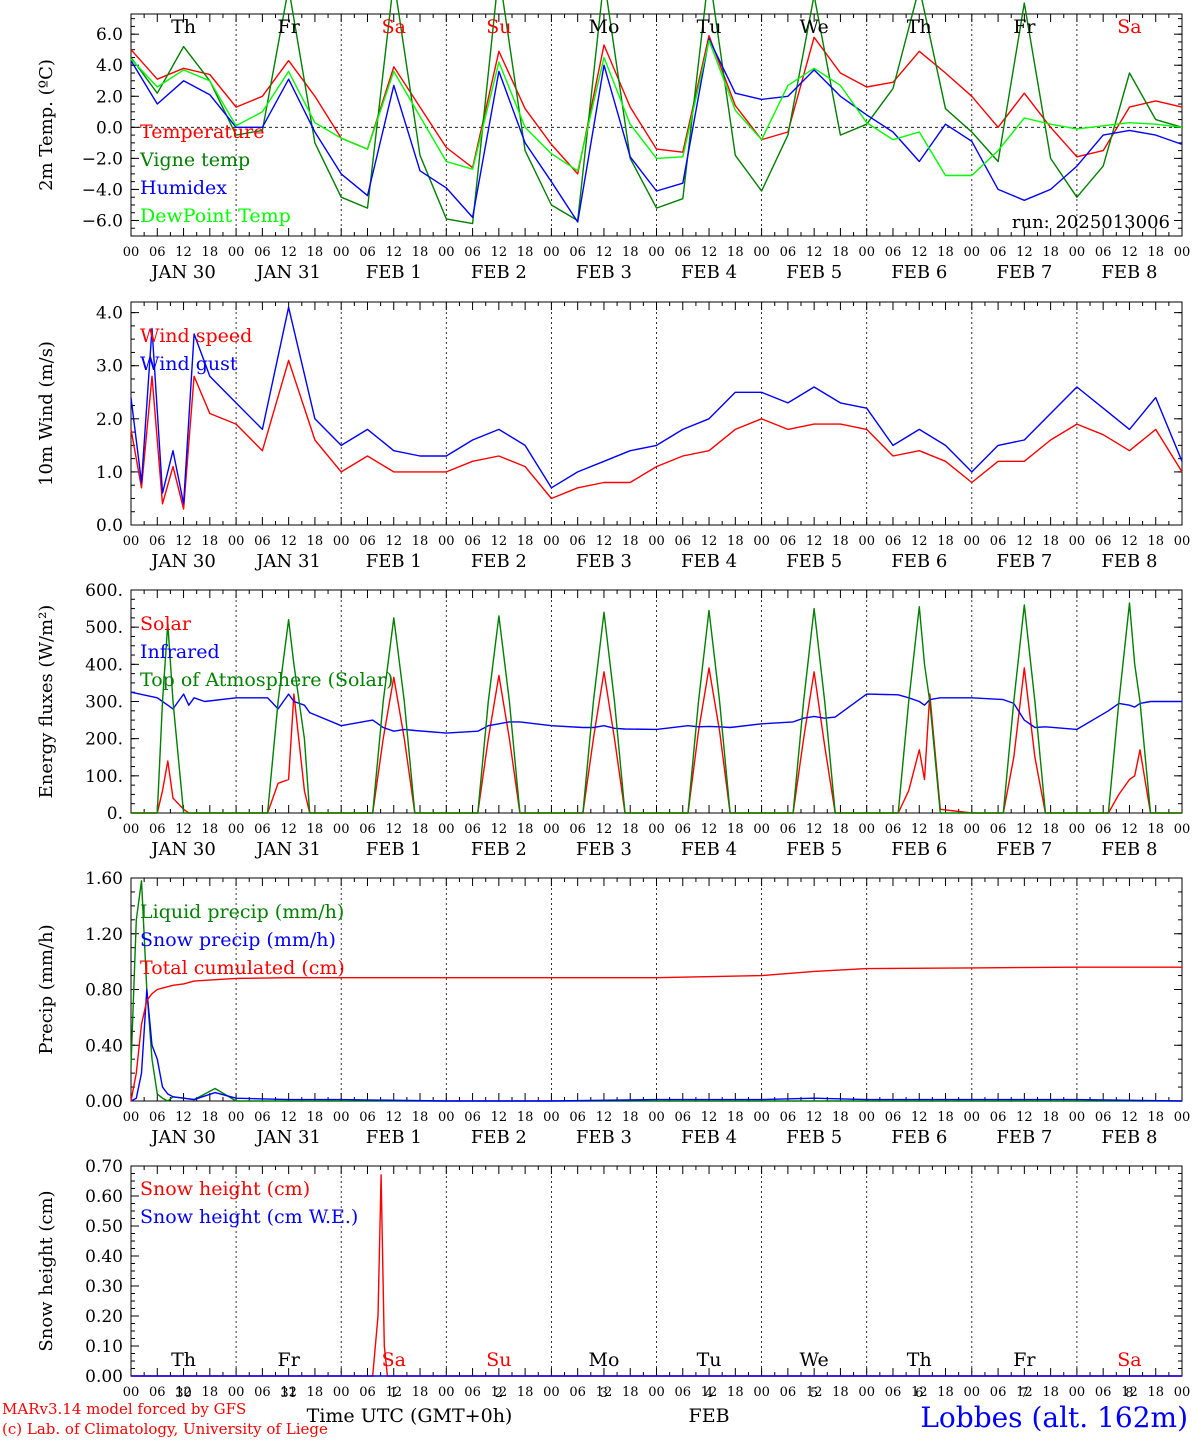 The width and height of the screenshot is (1194, 1440). I want to click on x-date-label: FEB 4, so click(709, 1137).